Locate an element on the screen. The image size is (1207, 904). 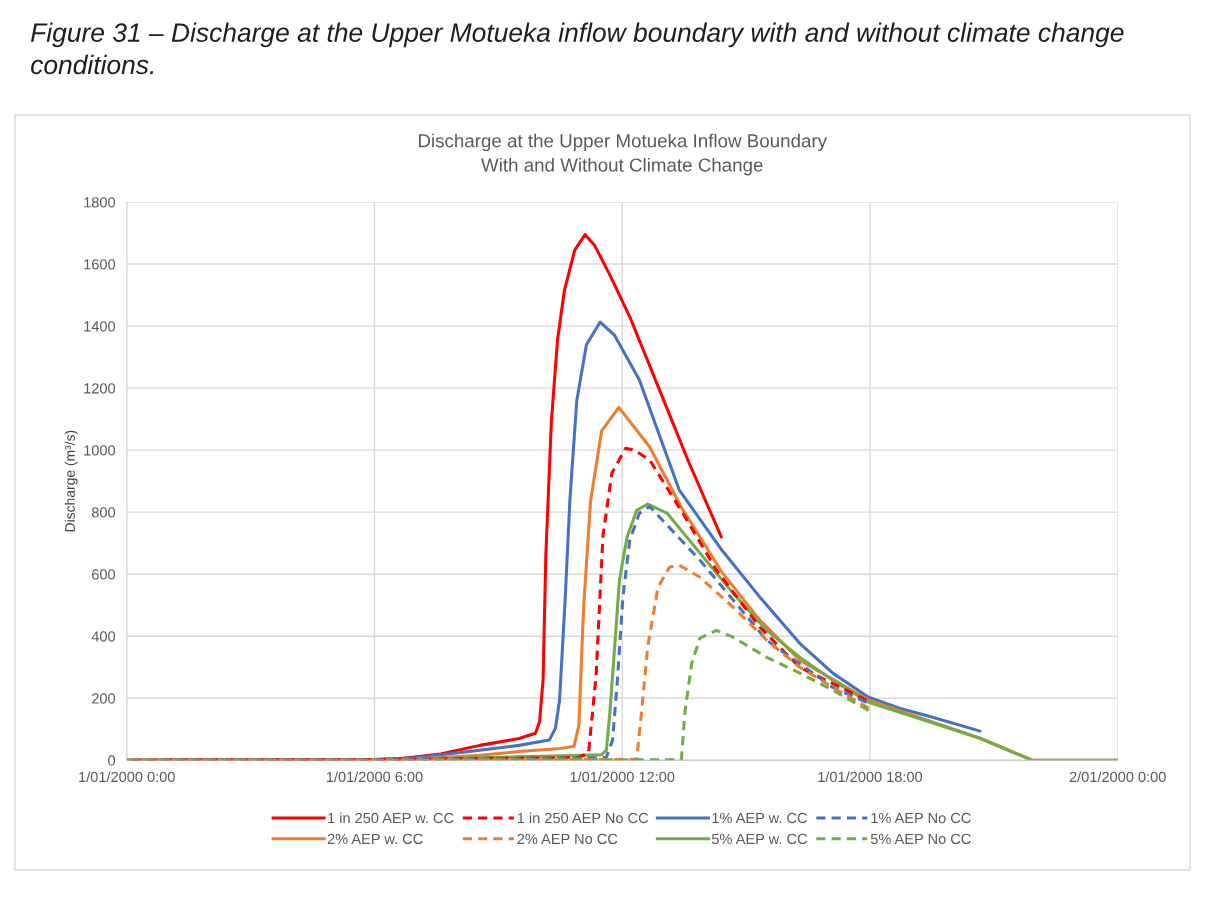
x-tick-label: 1/01/2000 18:00 is located at coordinates (870, 777).